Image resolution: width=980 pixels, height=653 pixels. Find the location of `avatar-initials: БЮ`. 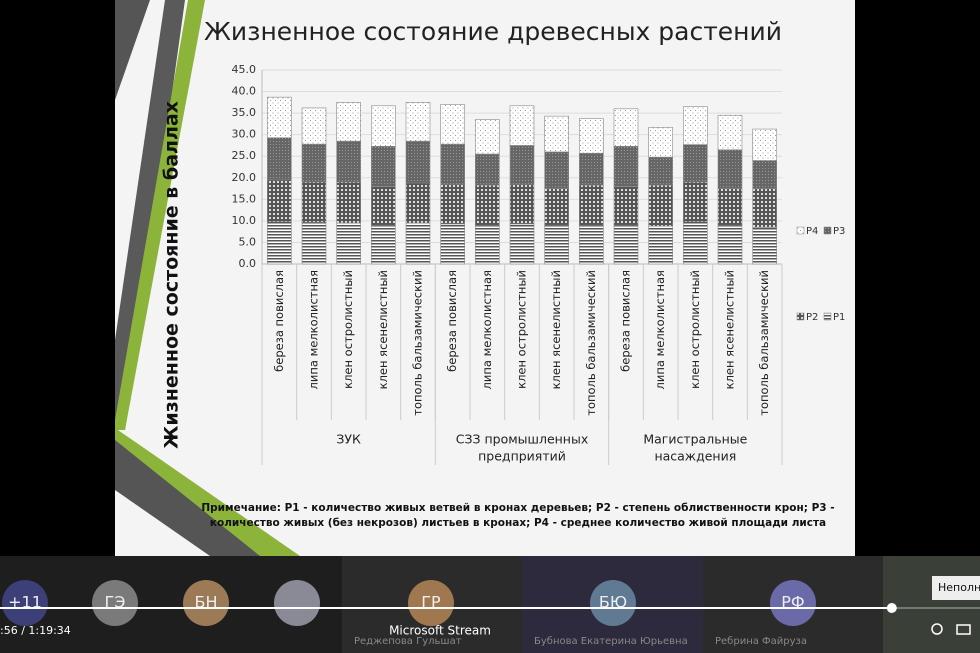

avatar-initials: БЮ is located at coordinates (613, 602).